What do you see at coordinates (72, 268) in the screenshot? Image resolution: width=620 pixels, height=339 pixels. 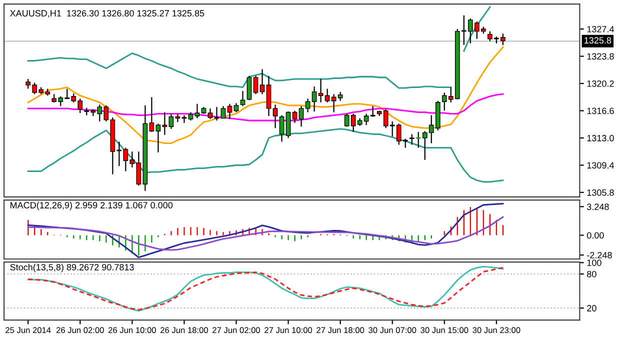 I see `chart-title: Stoch(13,5,8) 89.2672 90.7813` at bounding box center [72, 268].